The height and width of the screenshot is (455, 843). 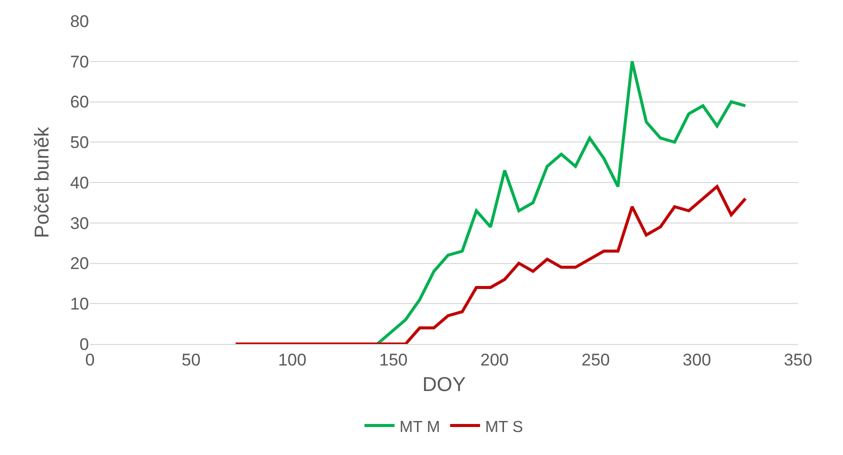 What do you see at coordinates (79, 62) in the screenshot?
I see `y-tick-label: 70` at bounding box center [79, 62].